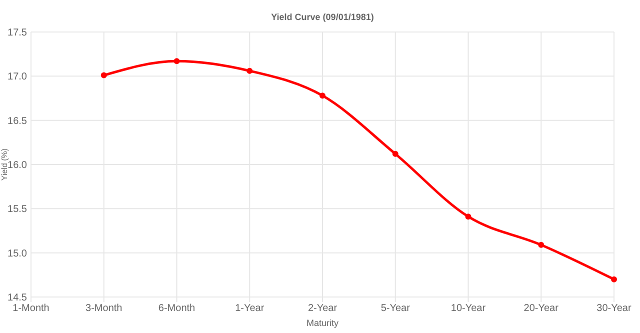  Describe the element at coordinates (395, 308) in the screenshot. I see `x-tick-label: 5-Year` at that location.